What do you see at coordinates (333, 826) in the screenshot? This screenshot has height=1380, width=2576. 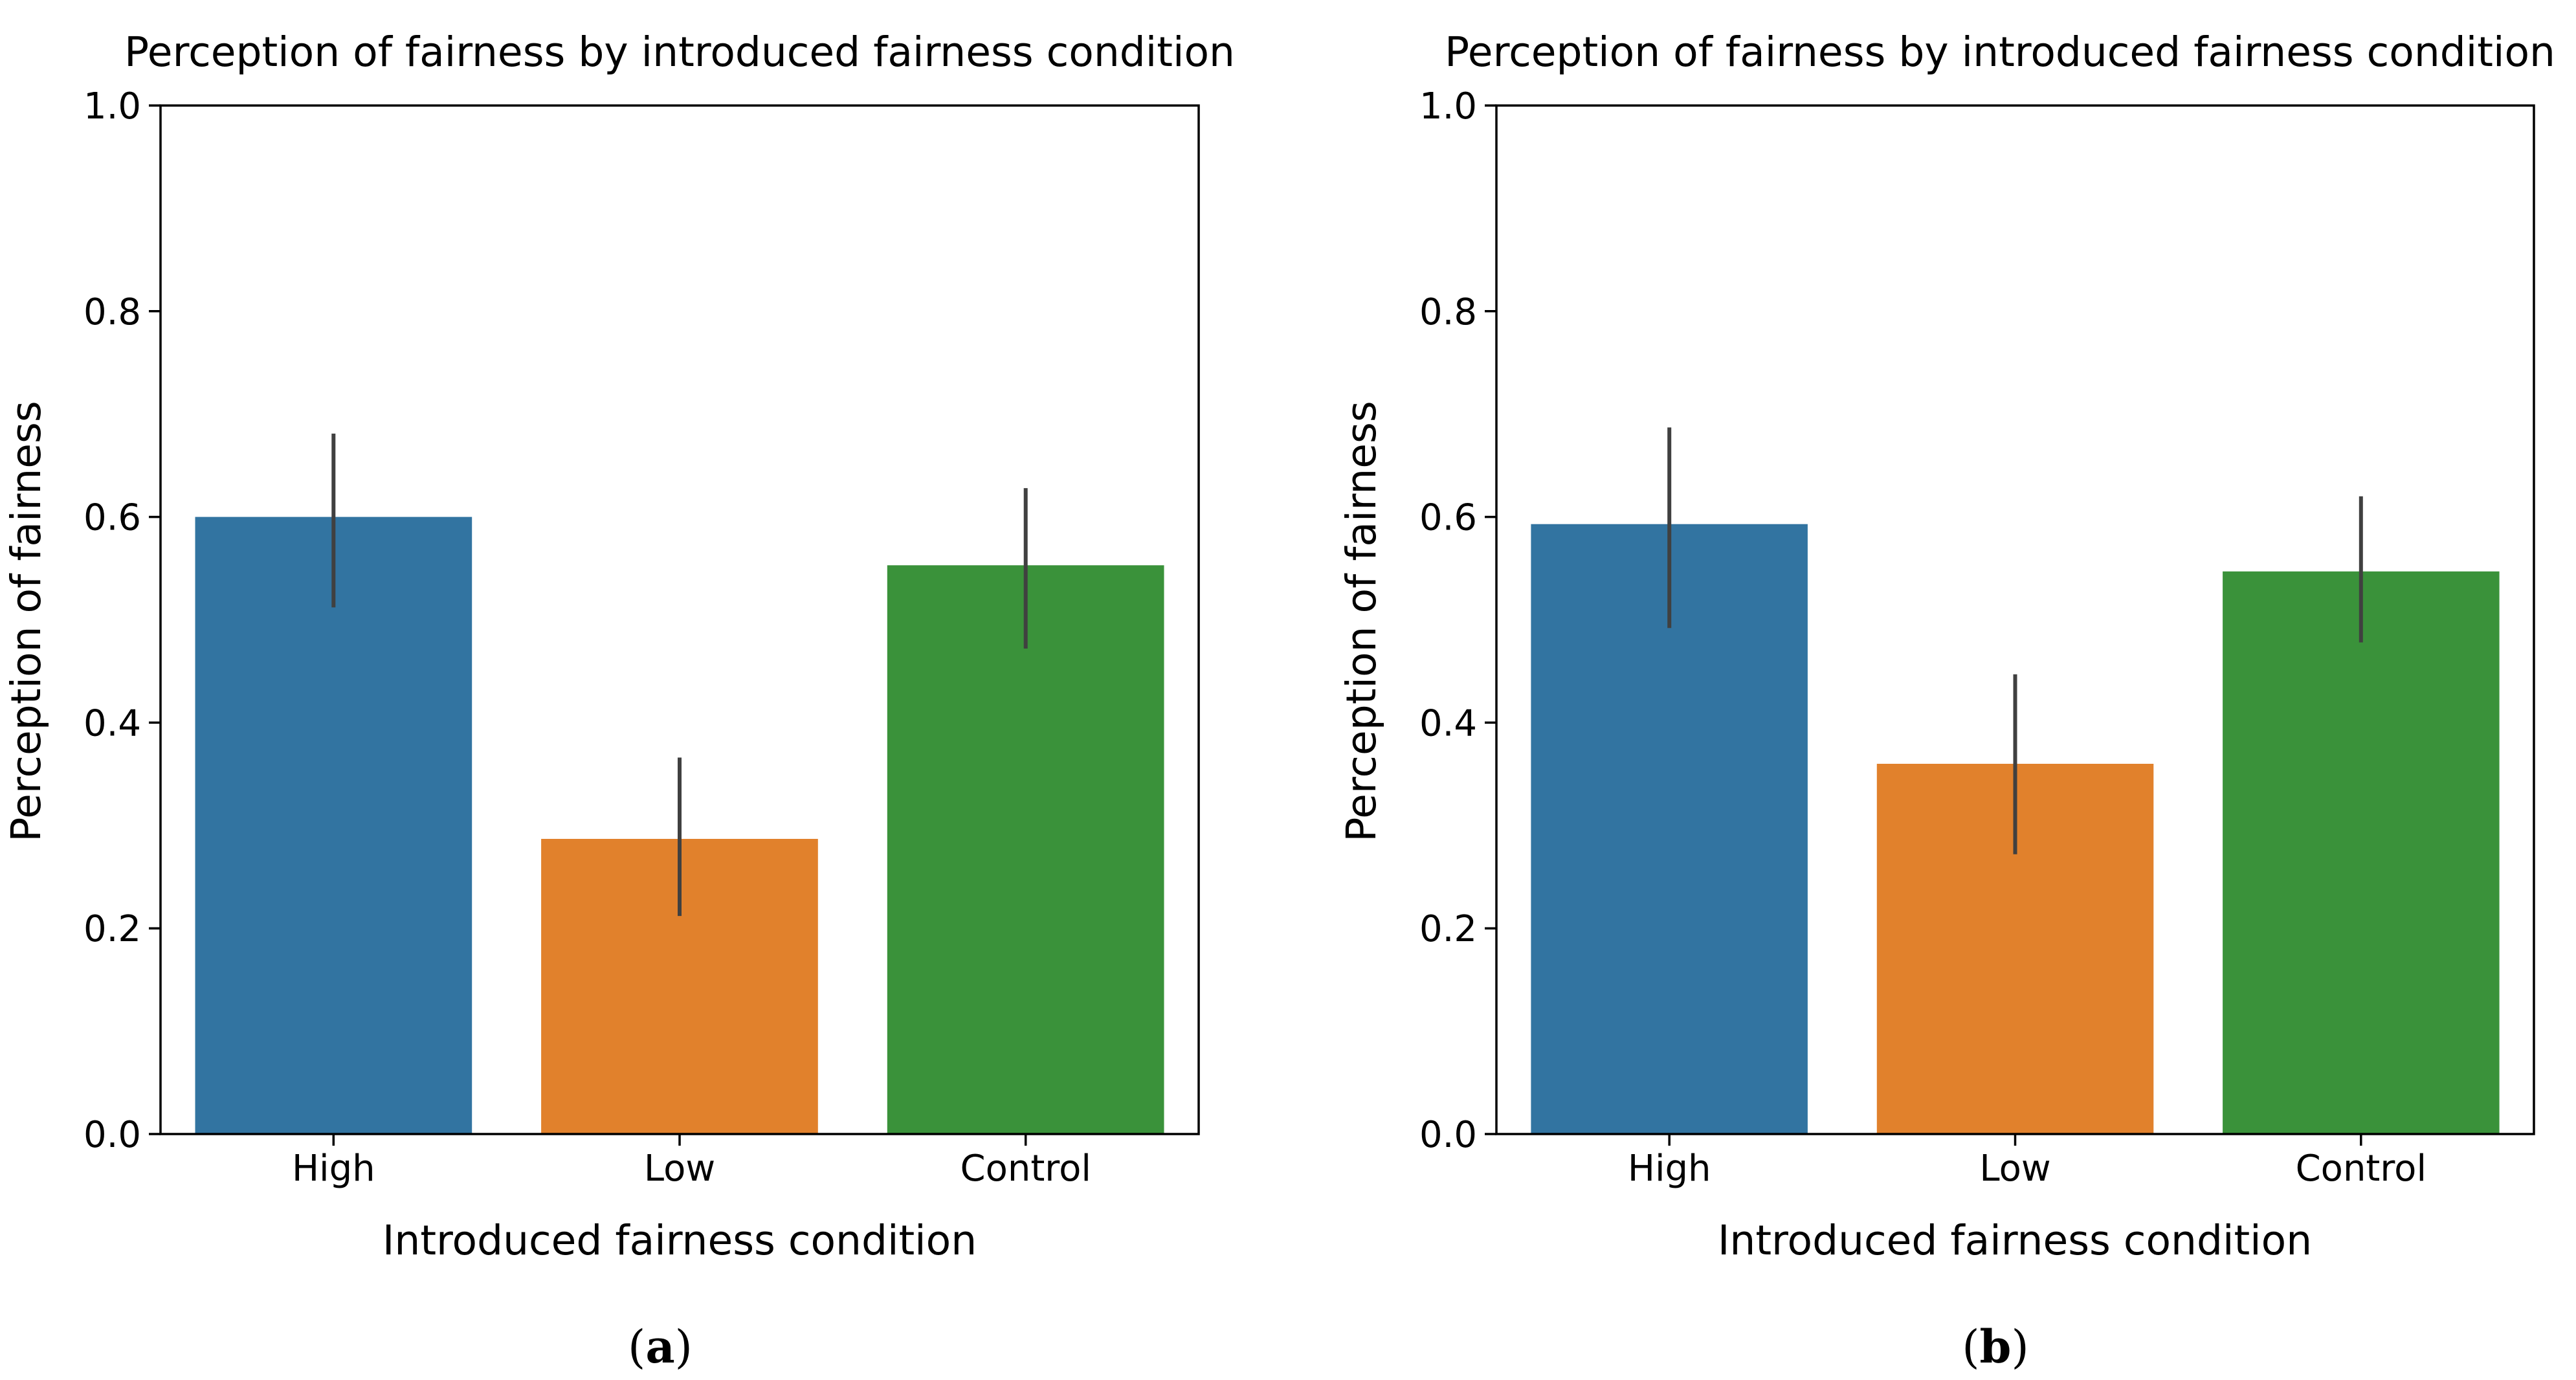 I see `bar-high` at bounding box center [333, 826].